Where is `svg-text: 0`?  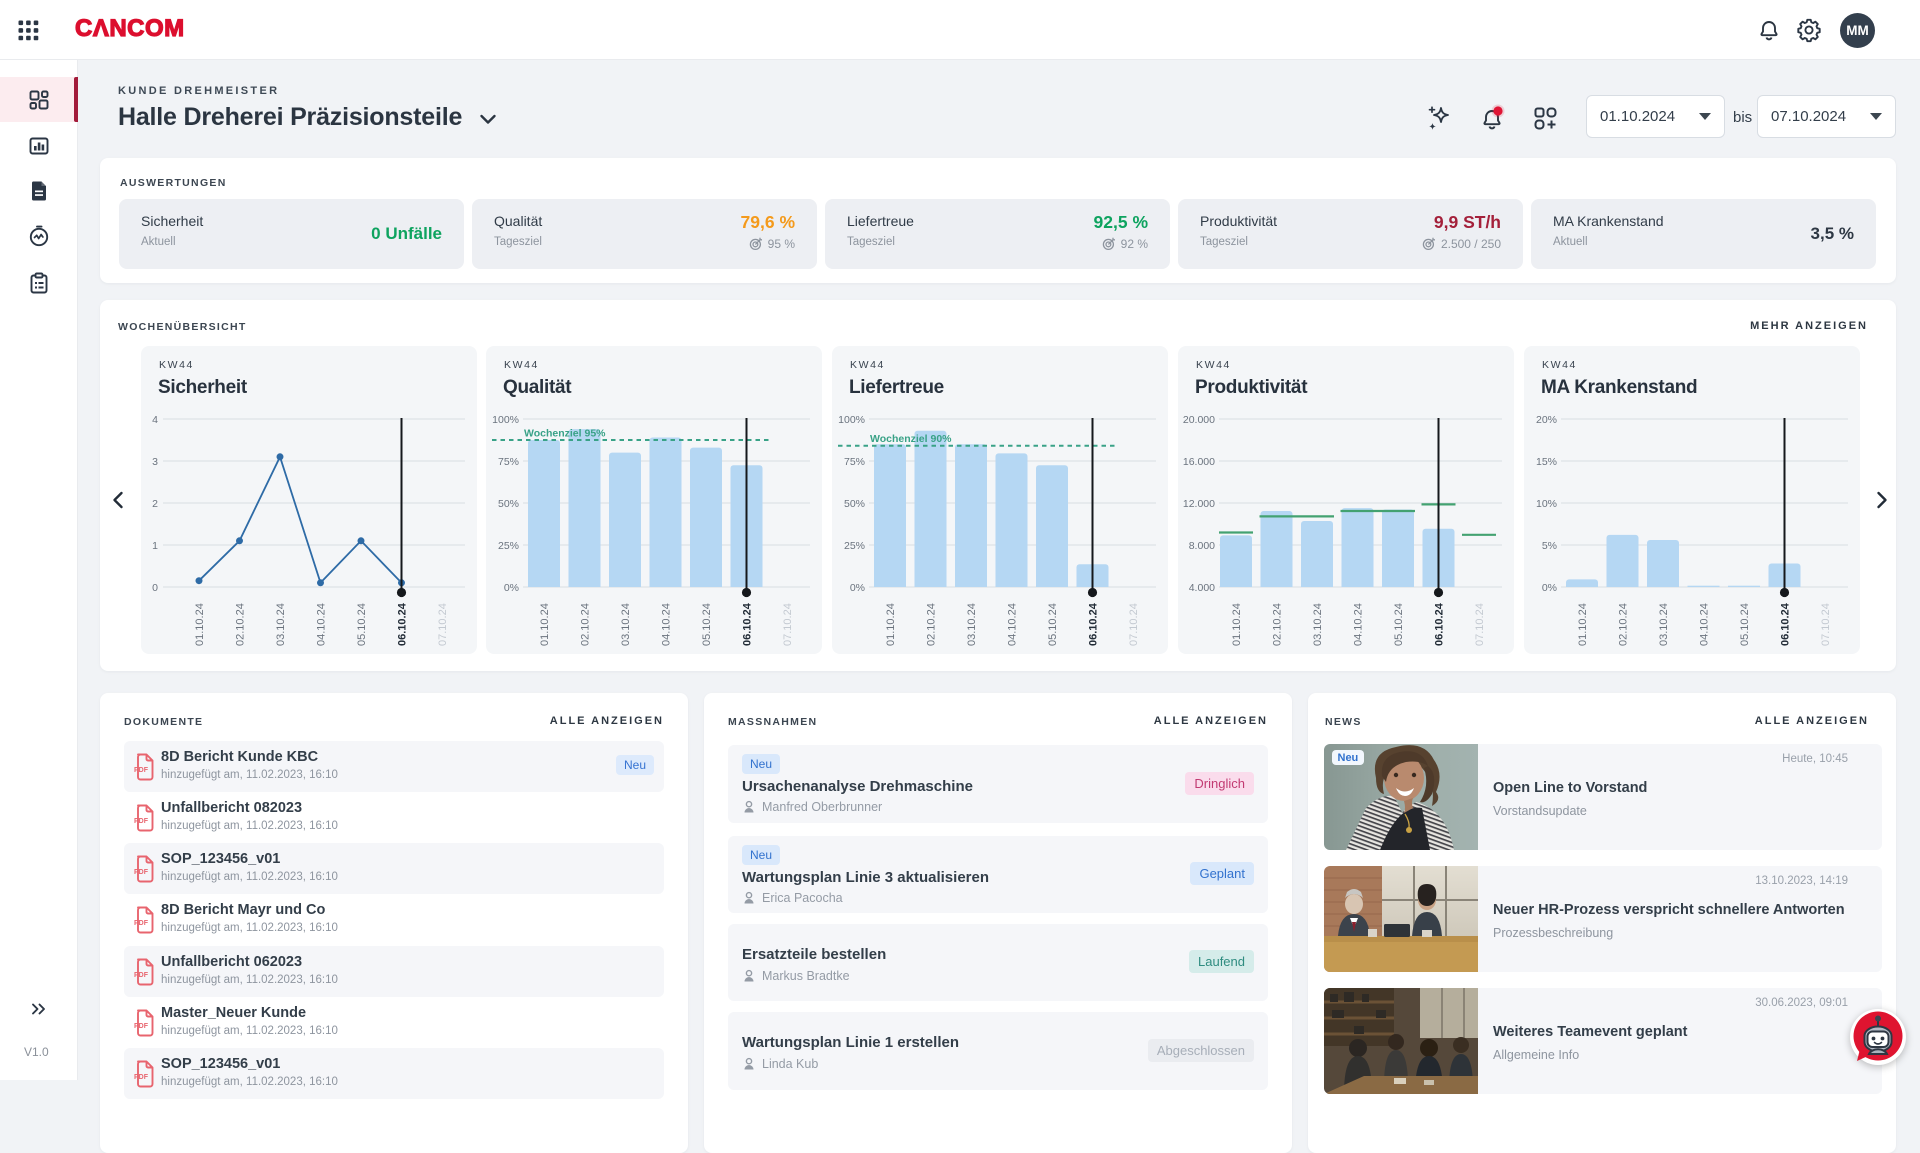 svg-text: 0 is located at coordinates (155, 588).